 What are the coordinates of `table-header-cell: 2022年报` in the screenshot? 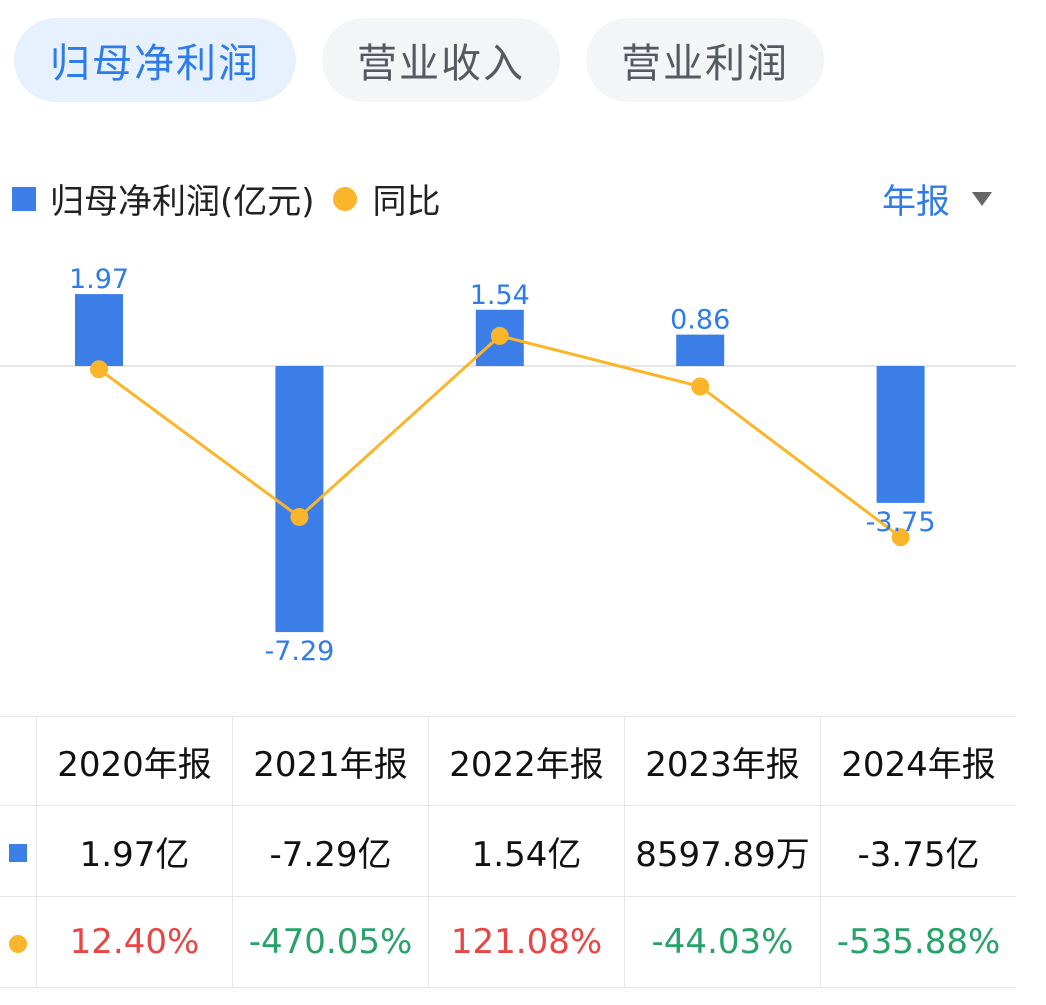 It's located at (526, 761).